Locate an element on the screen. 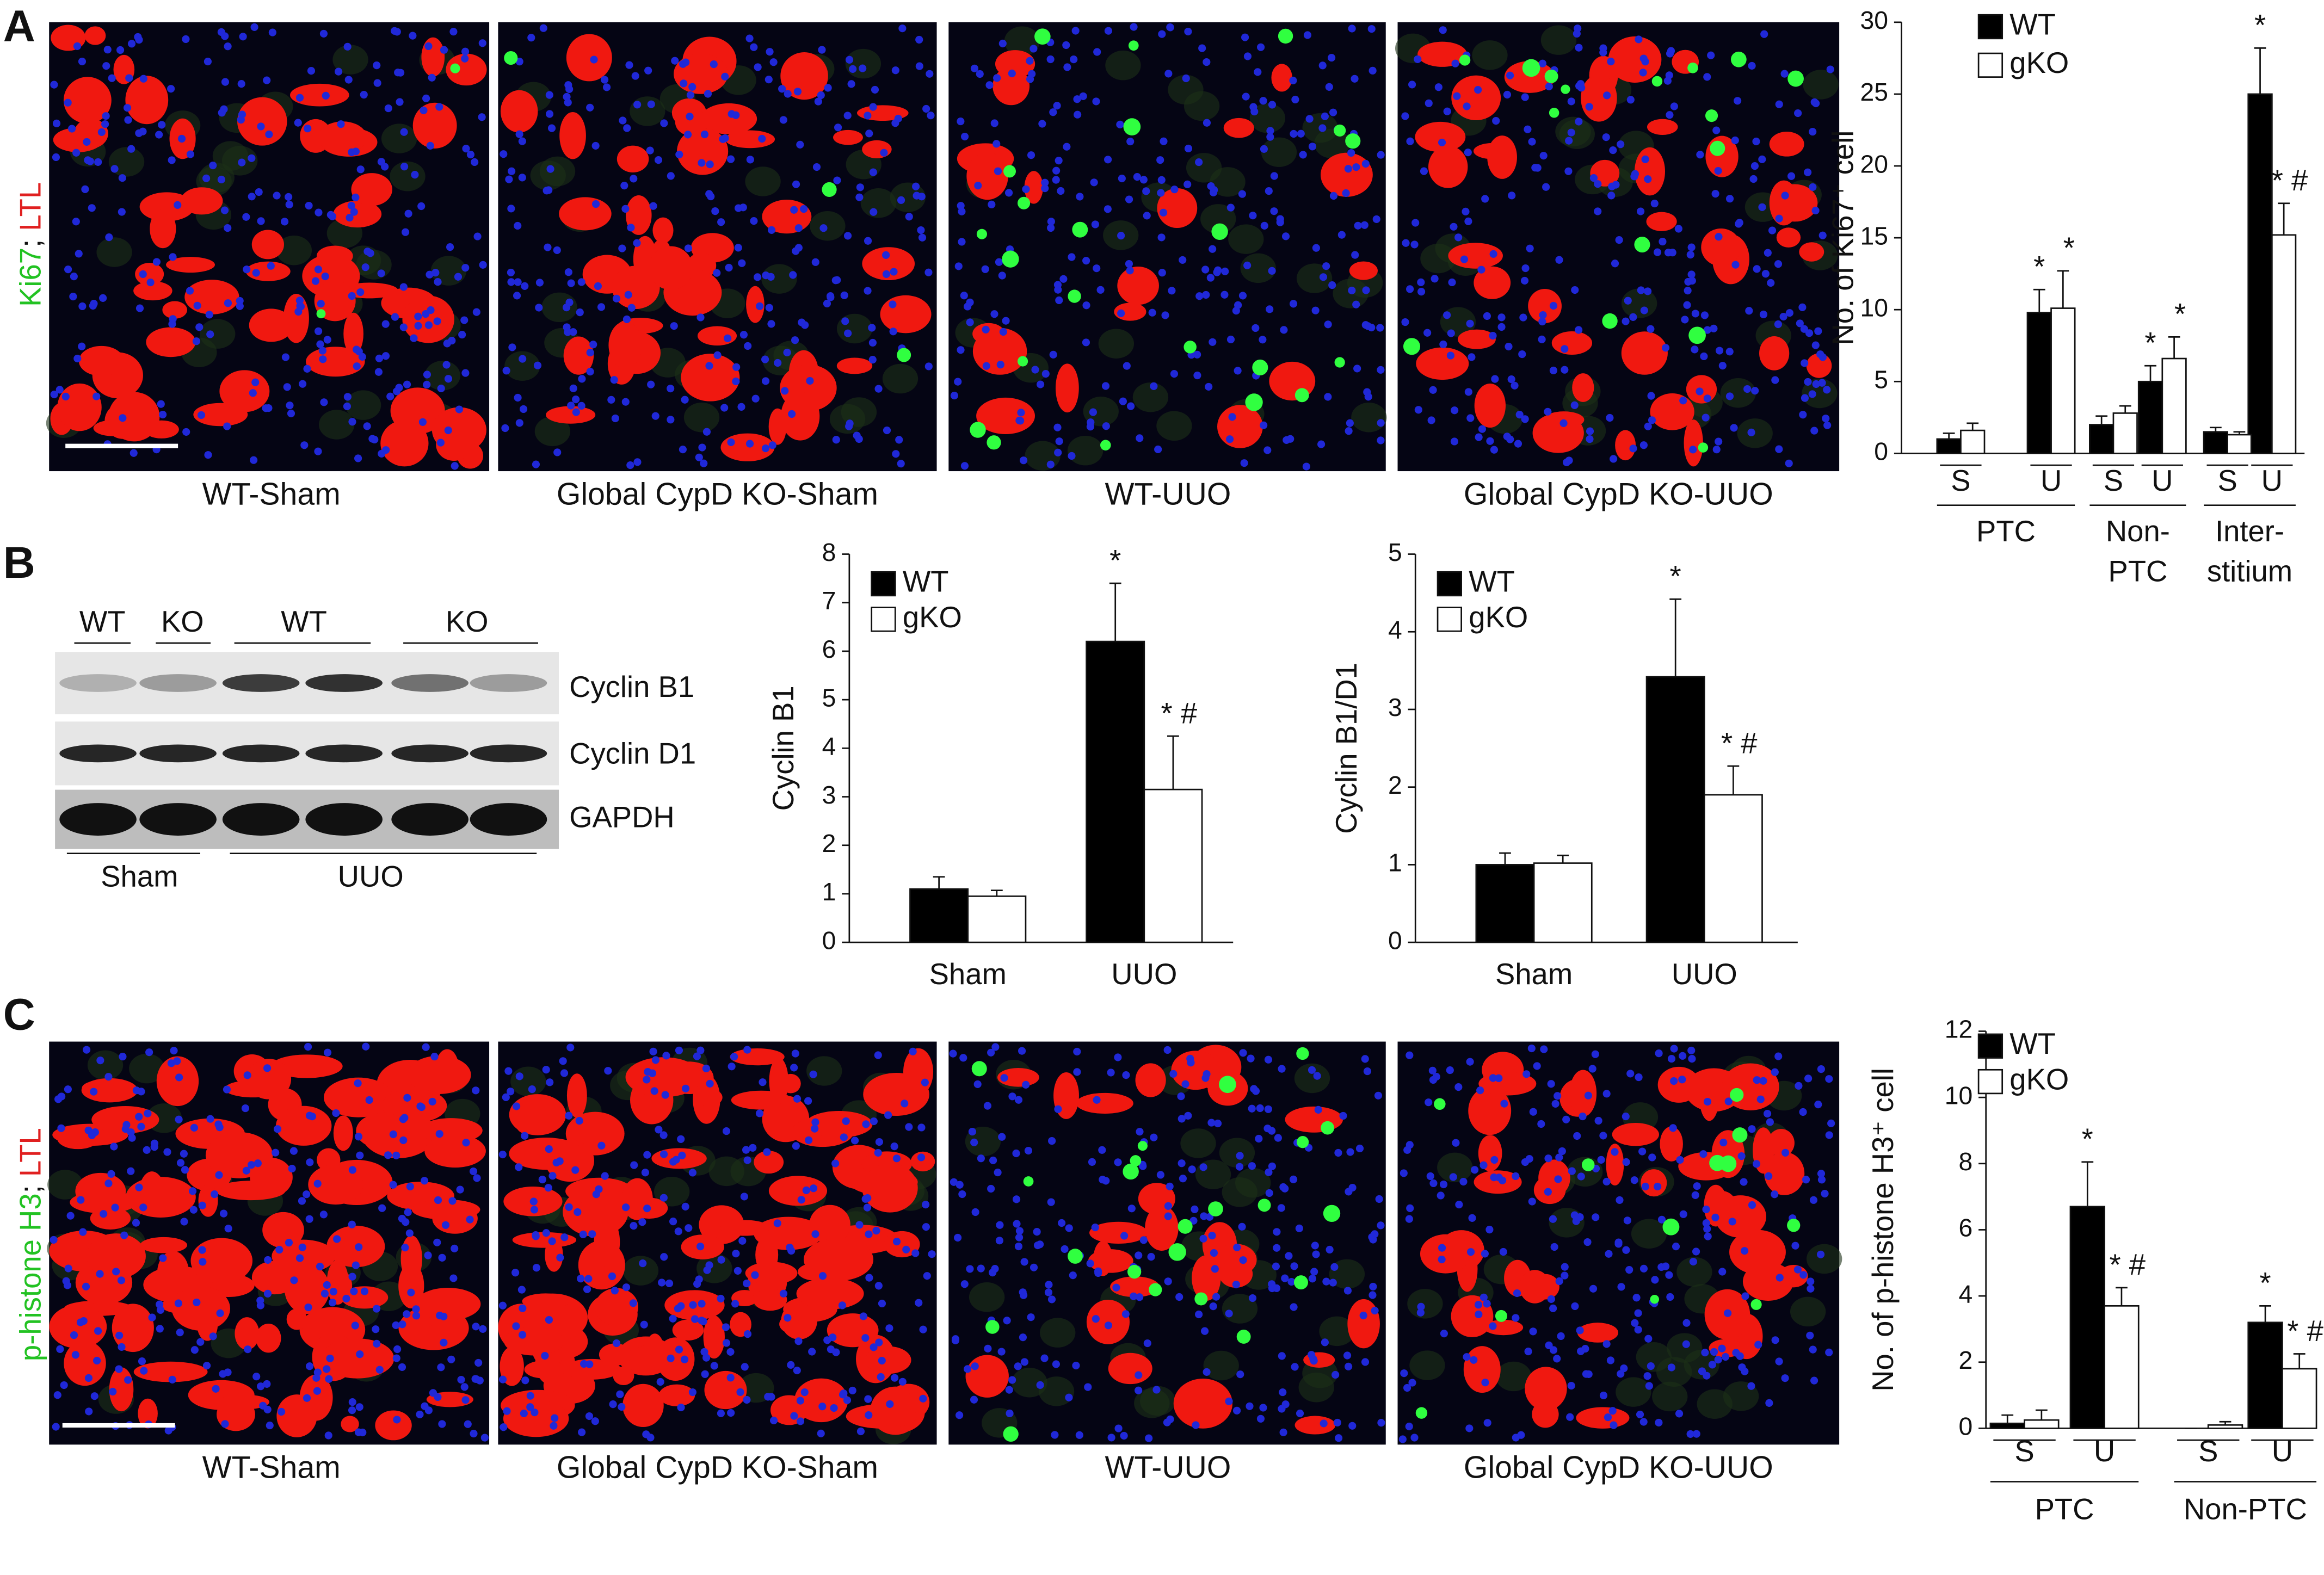 The image size is (2324, 1575). significance: * is located at coordinates (2088, 1139).